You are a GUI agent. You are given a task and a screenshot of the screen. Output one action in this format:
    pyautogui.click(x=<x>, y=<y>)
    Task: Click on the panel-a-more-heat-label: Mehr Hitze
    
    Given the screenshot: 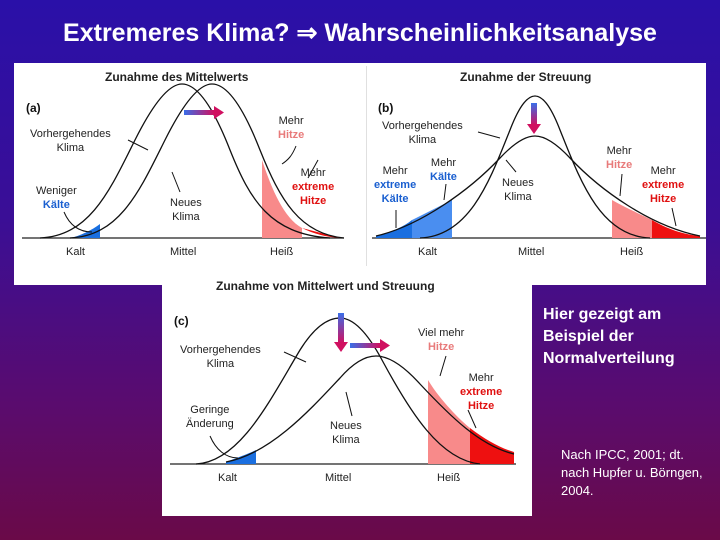 What is the action you would take?
    pyautogui.click(x=291, y=128)
    